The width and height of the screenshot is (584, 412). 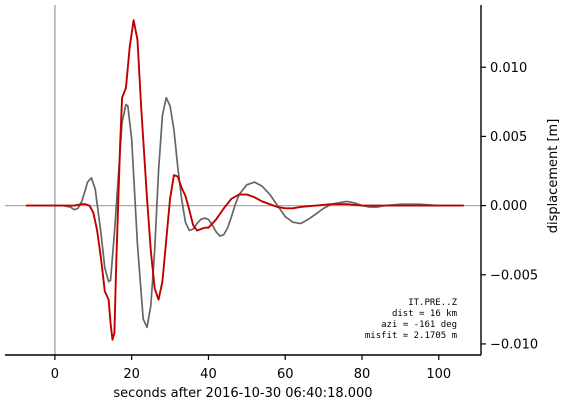 I want to click on y-axis: −0.010 −0.005 0.000 0.005 0.010, so click(x=509, y=180).